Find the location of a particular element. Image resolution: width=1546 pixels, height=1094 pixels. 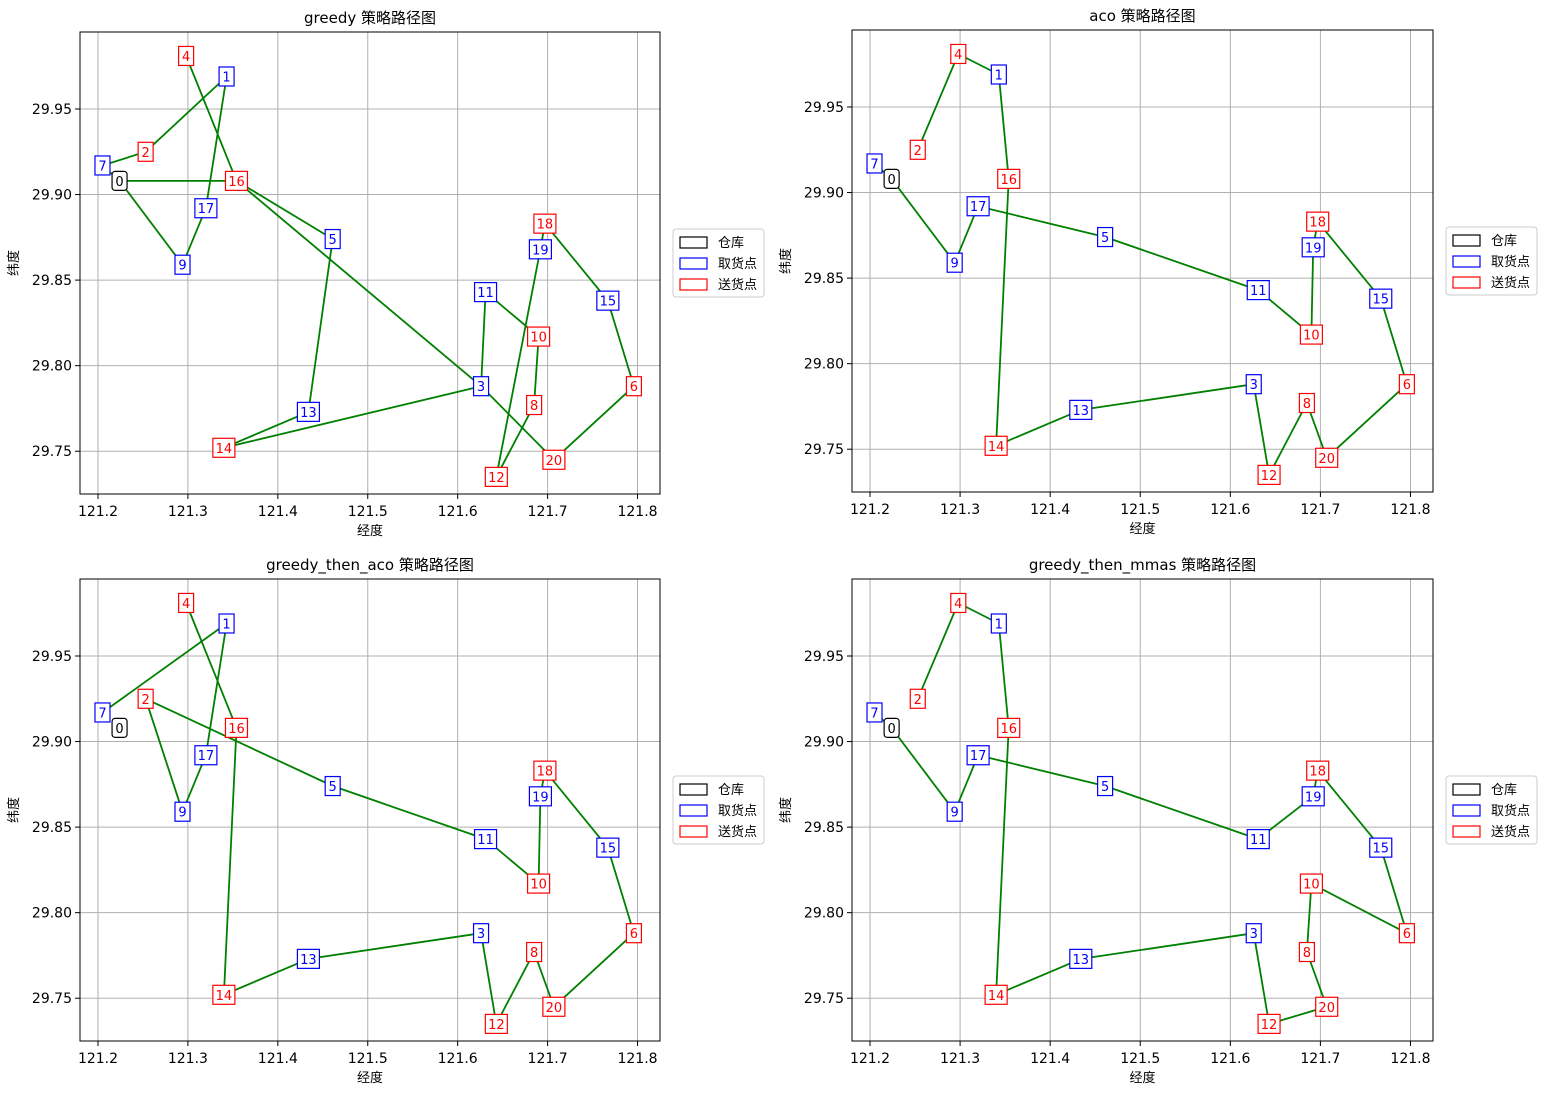

y-axis-label: 纬度 is located at coordinates (786, 810).